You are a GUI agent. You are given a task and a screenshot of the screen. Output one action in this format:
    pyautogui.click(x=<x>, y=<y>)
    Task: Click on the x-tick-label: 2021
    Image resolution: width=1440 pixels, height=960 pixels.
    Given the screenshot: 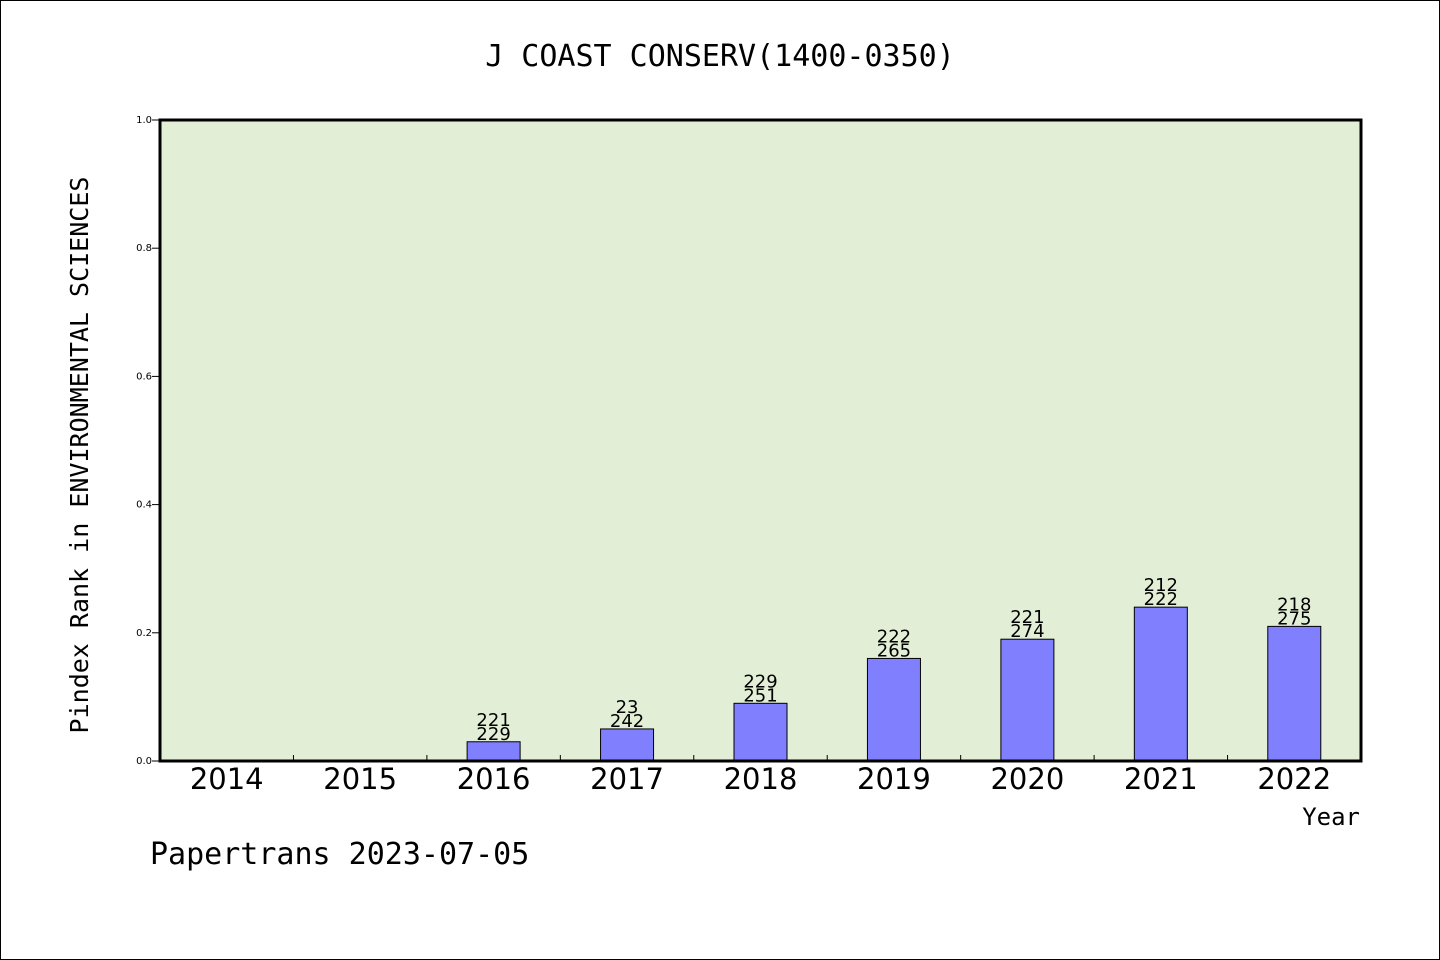 What is the action you would take?
    pyautogui.click(x=1161, y=779)
    